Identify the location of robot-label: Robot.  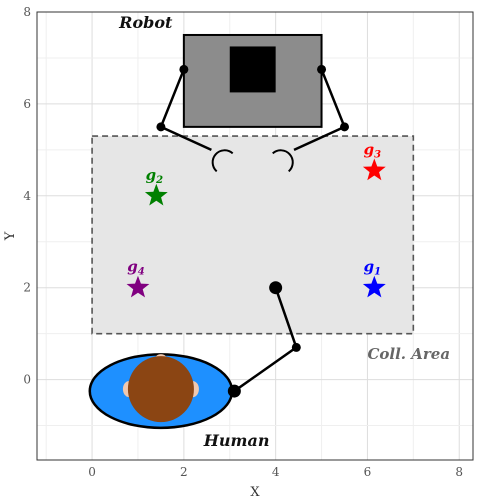
(145, 22).